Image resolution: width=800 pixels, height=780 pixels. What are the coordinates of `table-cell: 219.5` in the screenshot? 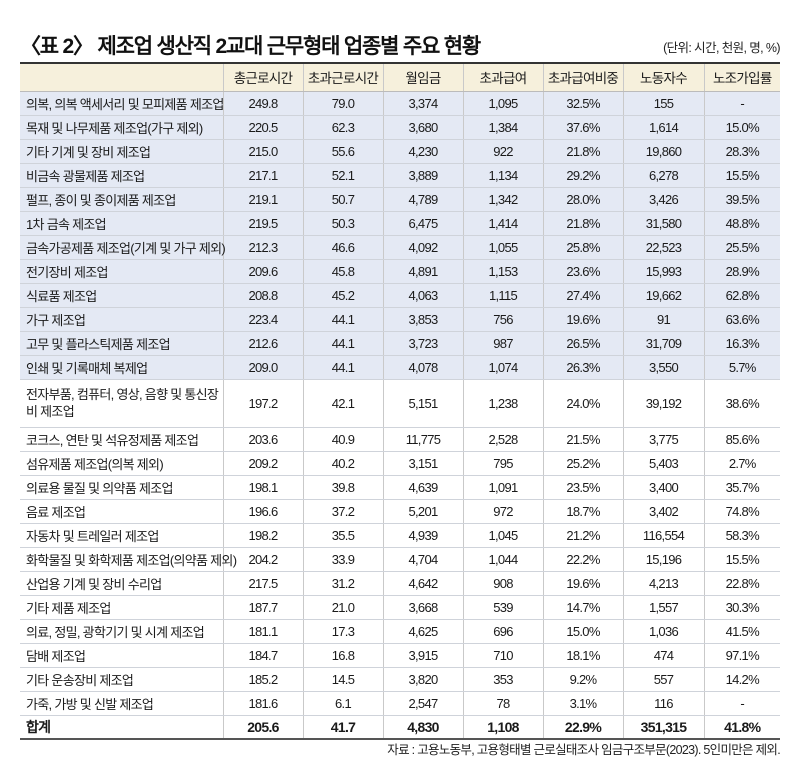 It's located at (262, 223).